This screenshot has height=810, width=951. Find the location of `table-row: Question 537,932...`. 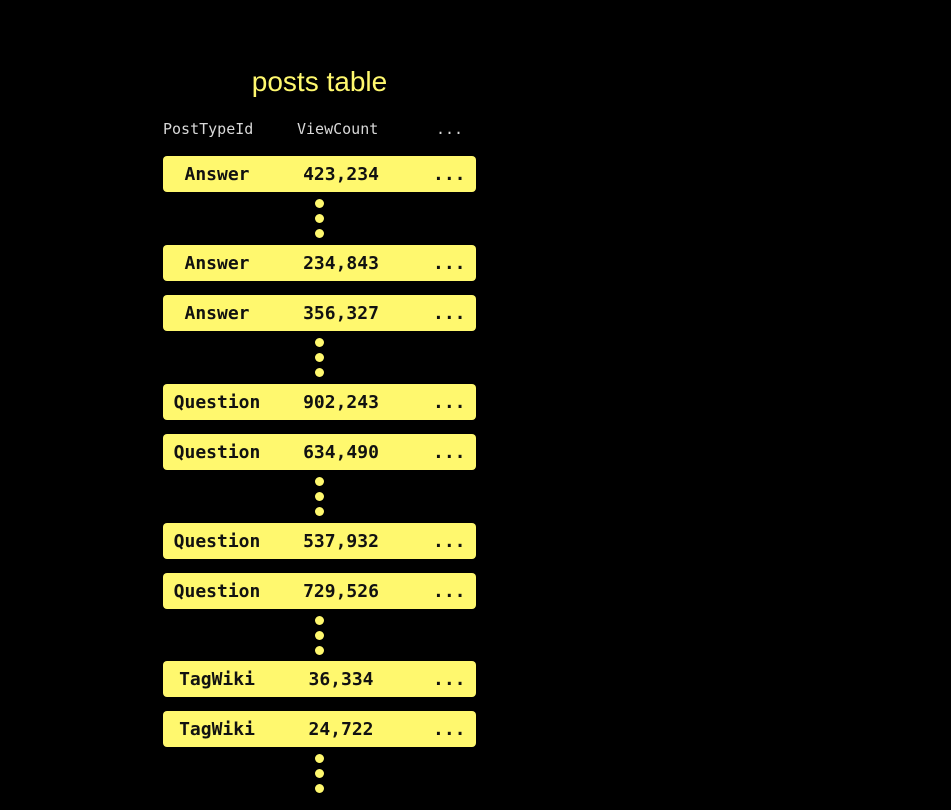

table-row: Question 537,932... is located at coordinates (319, 541).